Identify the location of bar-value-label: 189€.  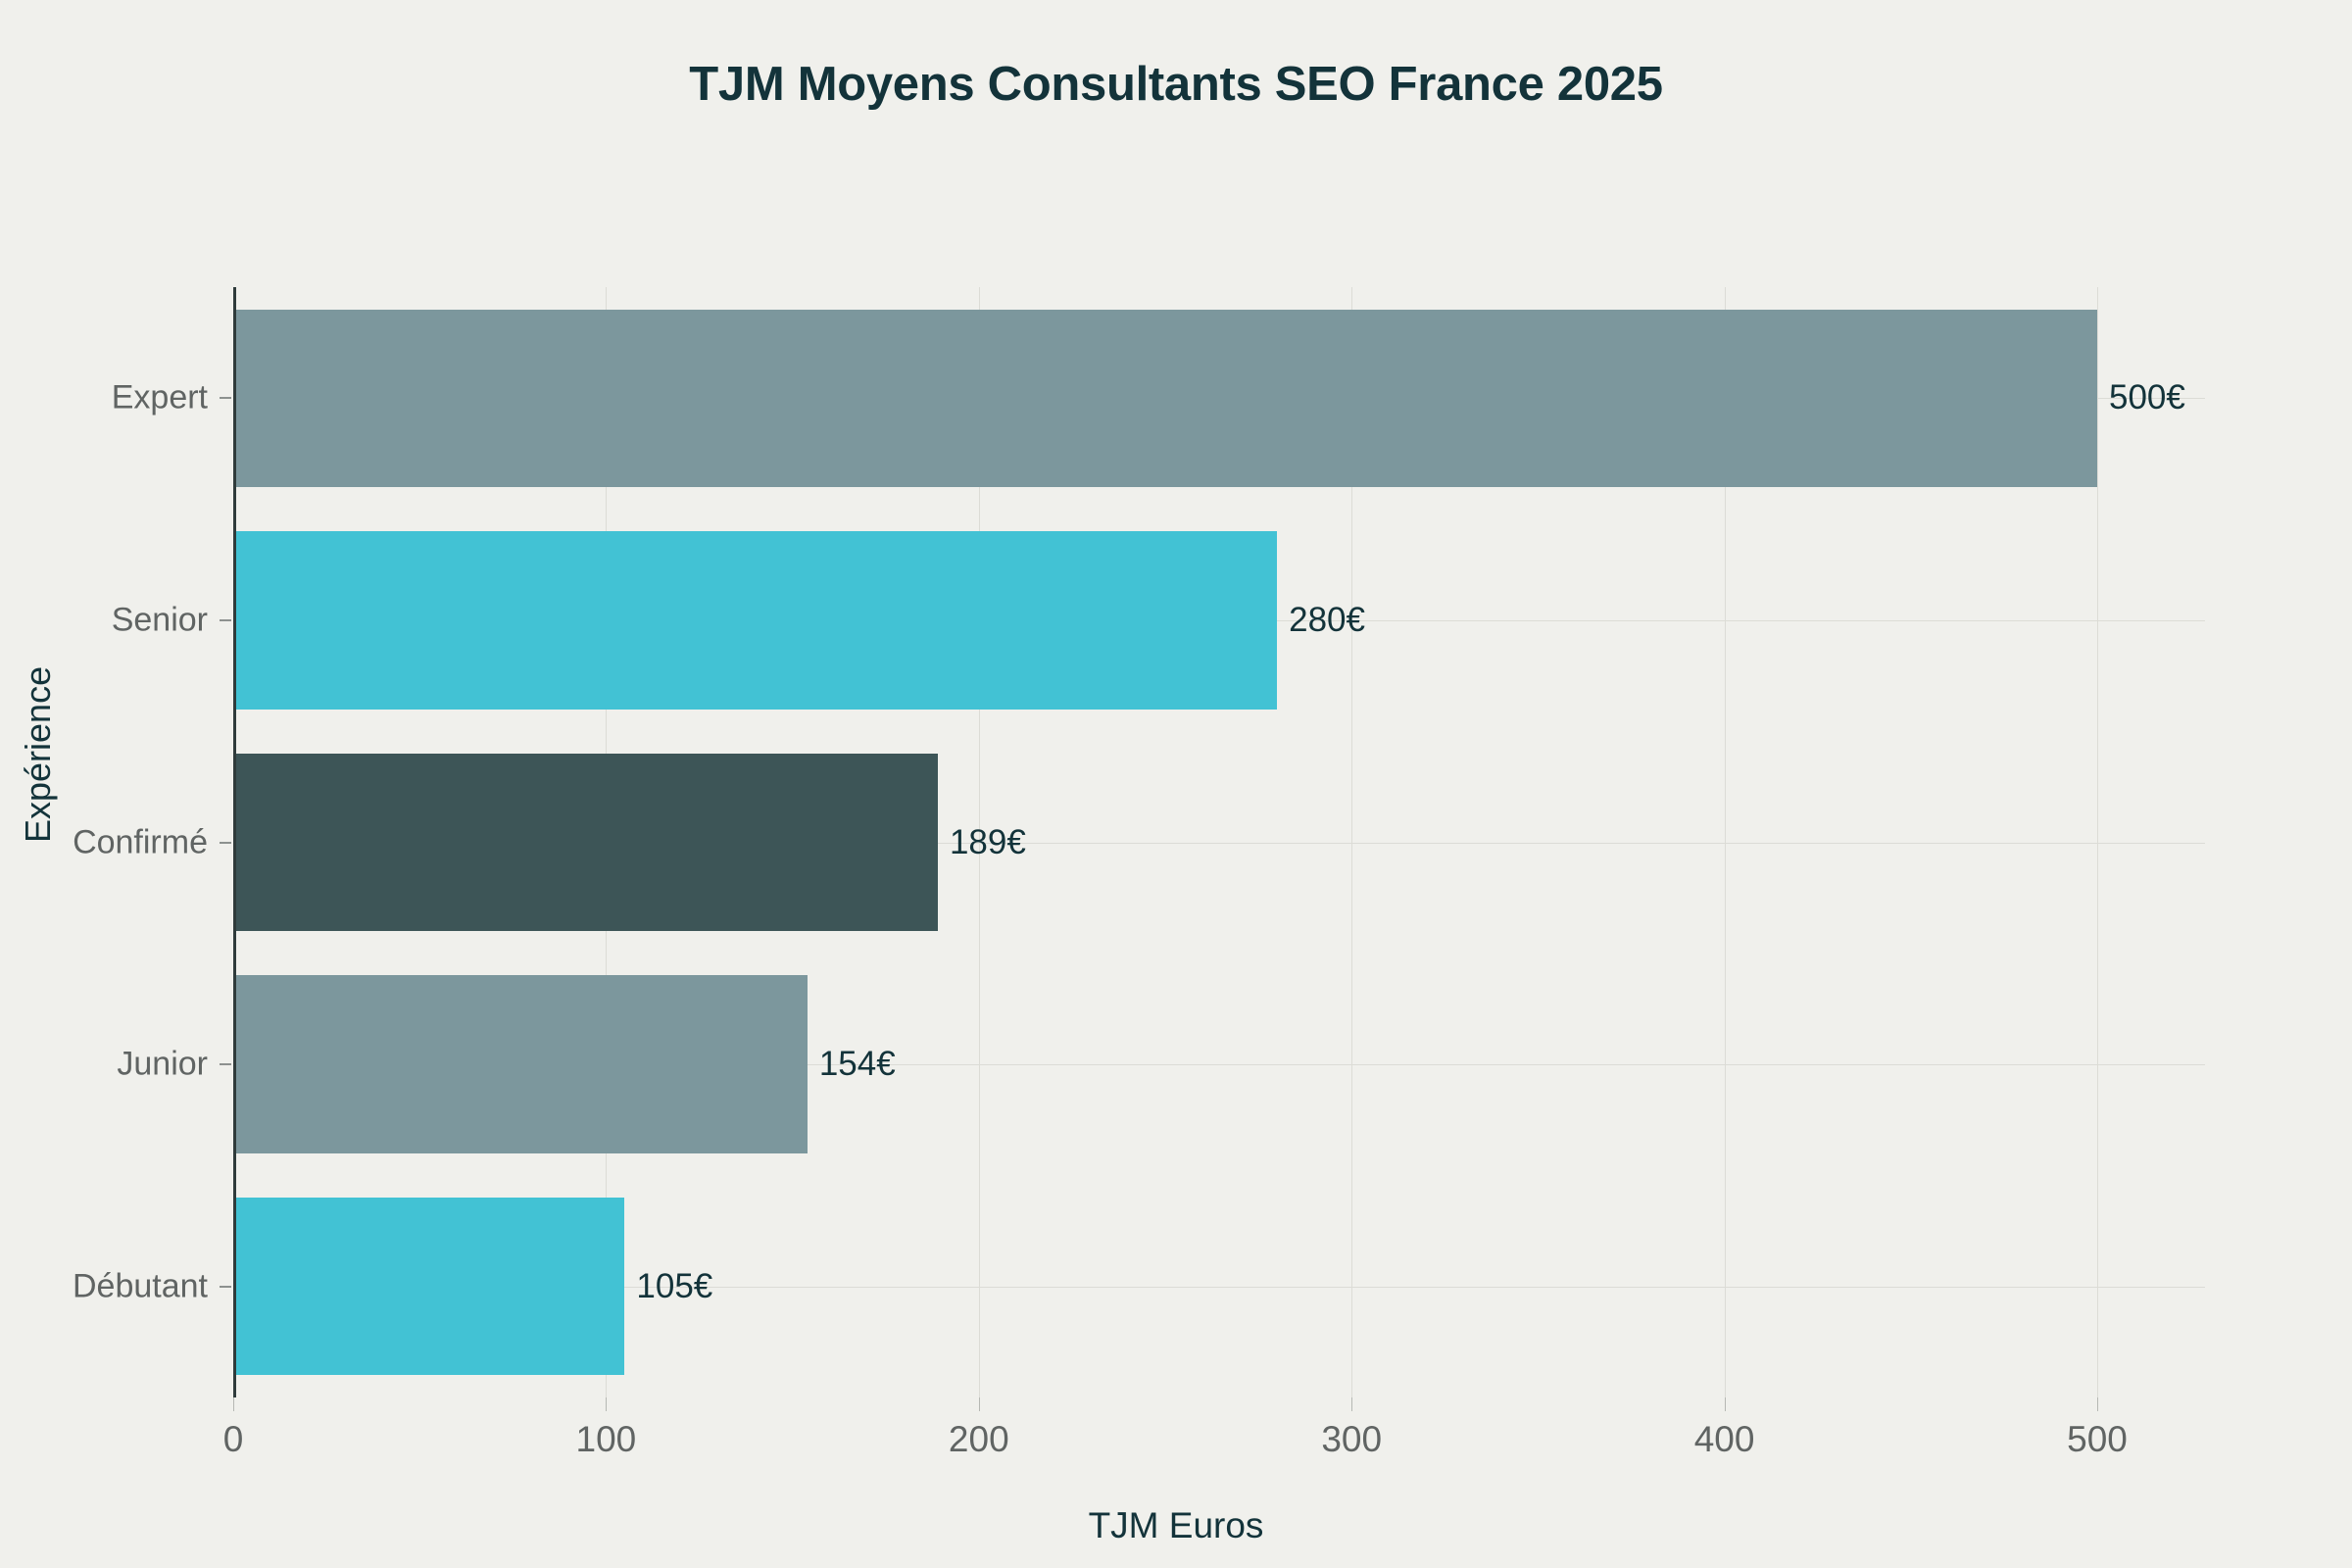
(988, 842).